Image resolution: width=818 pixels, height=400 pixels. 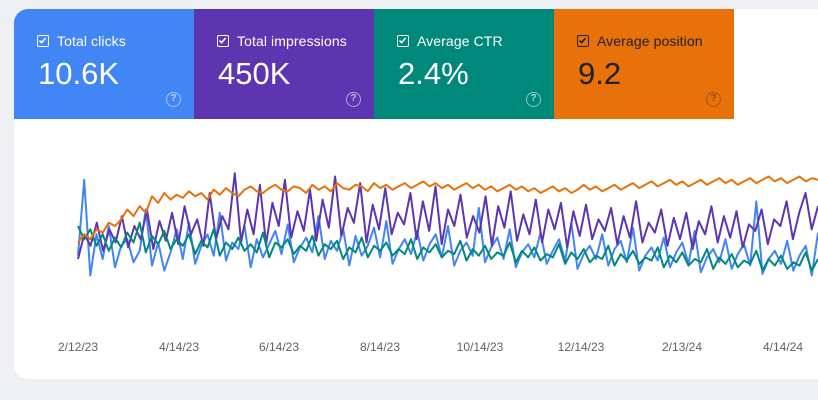 What do you see at coordinates (600, 73) in the screenshot?
I see `metric-value: 9.2` at bounding box center [600, 73].